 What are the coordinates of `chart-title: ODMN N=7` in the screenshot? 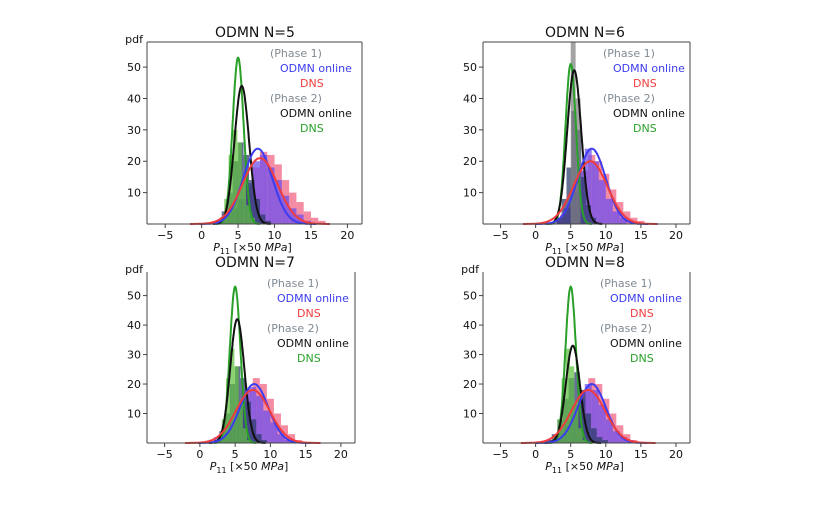 It's located at (255, 263).